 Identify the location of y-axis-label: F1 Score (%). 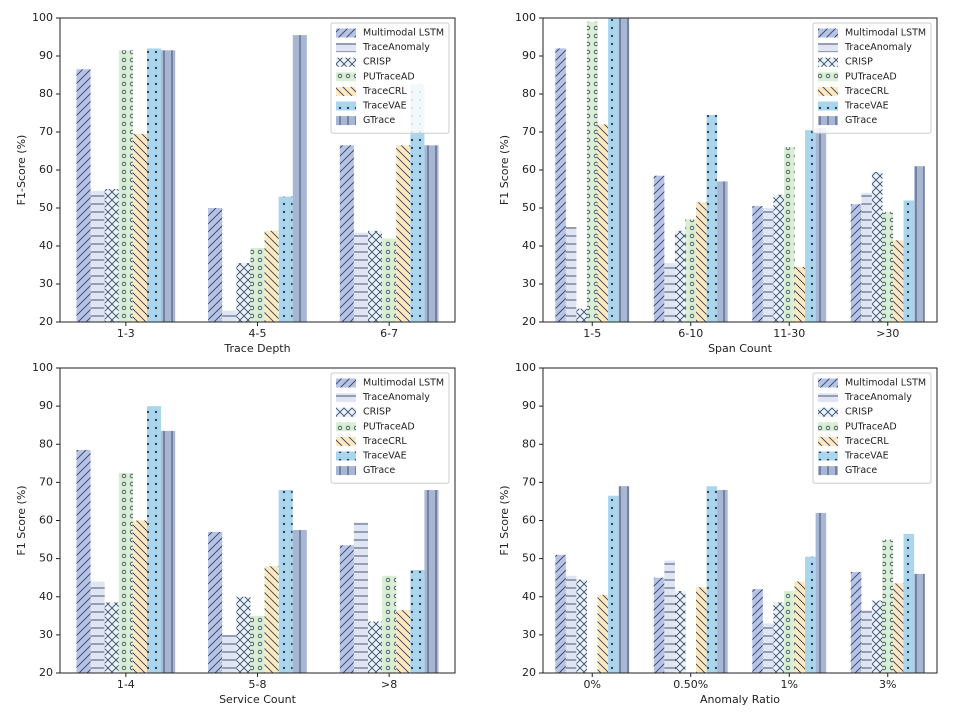
(504, 520).